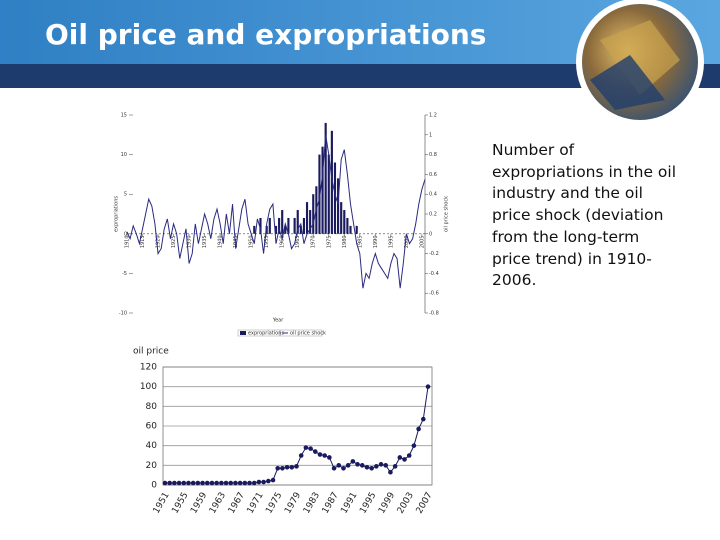 This screenshot has height=540, width=720. I want to click on x-tick-label: 1990, so click(376, 241).